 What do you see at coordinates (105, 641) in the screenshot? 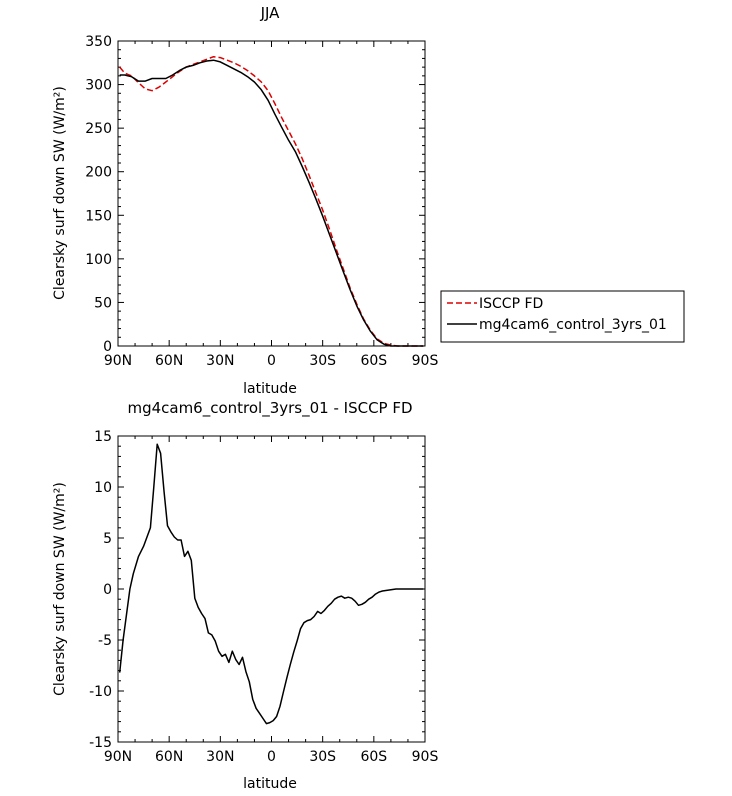
I see `y-tick-label: -5` at bounding box center [105, 641].